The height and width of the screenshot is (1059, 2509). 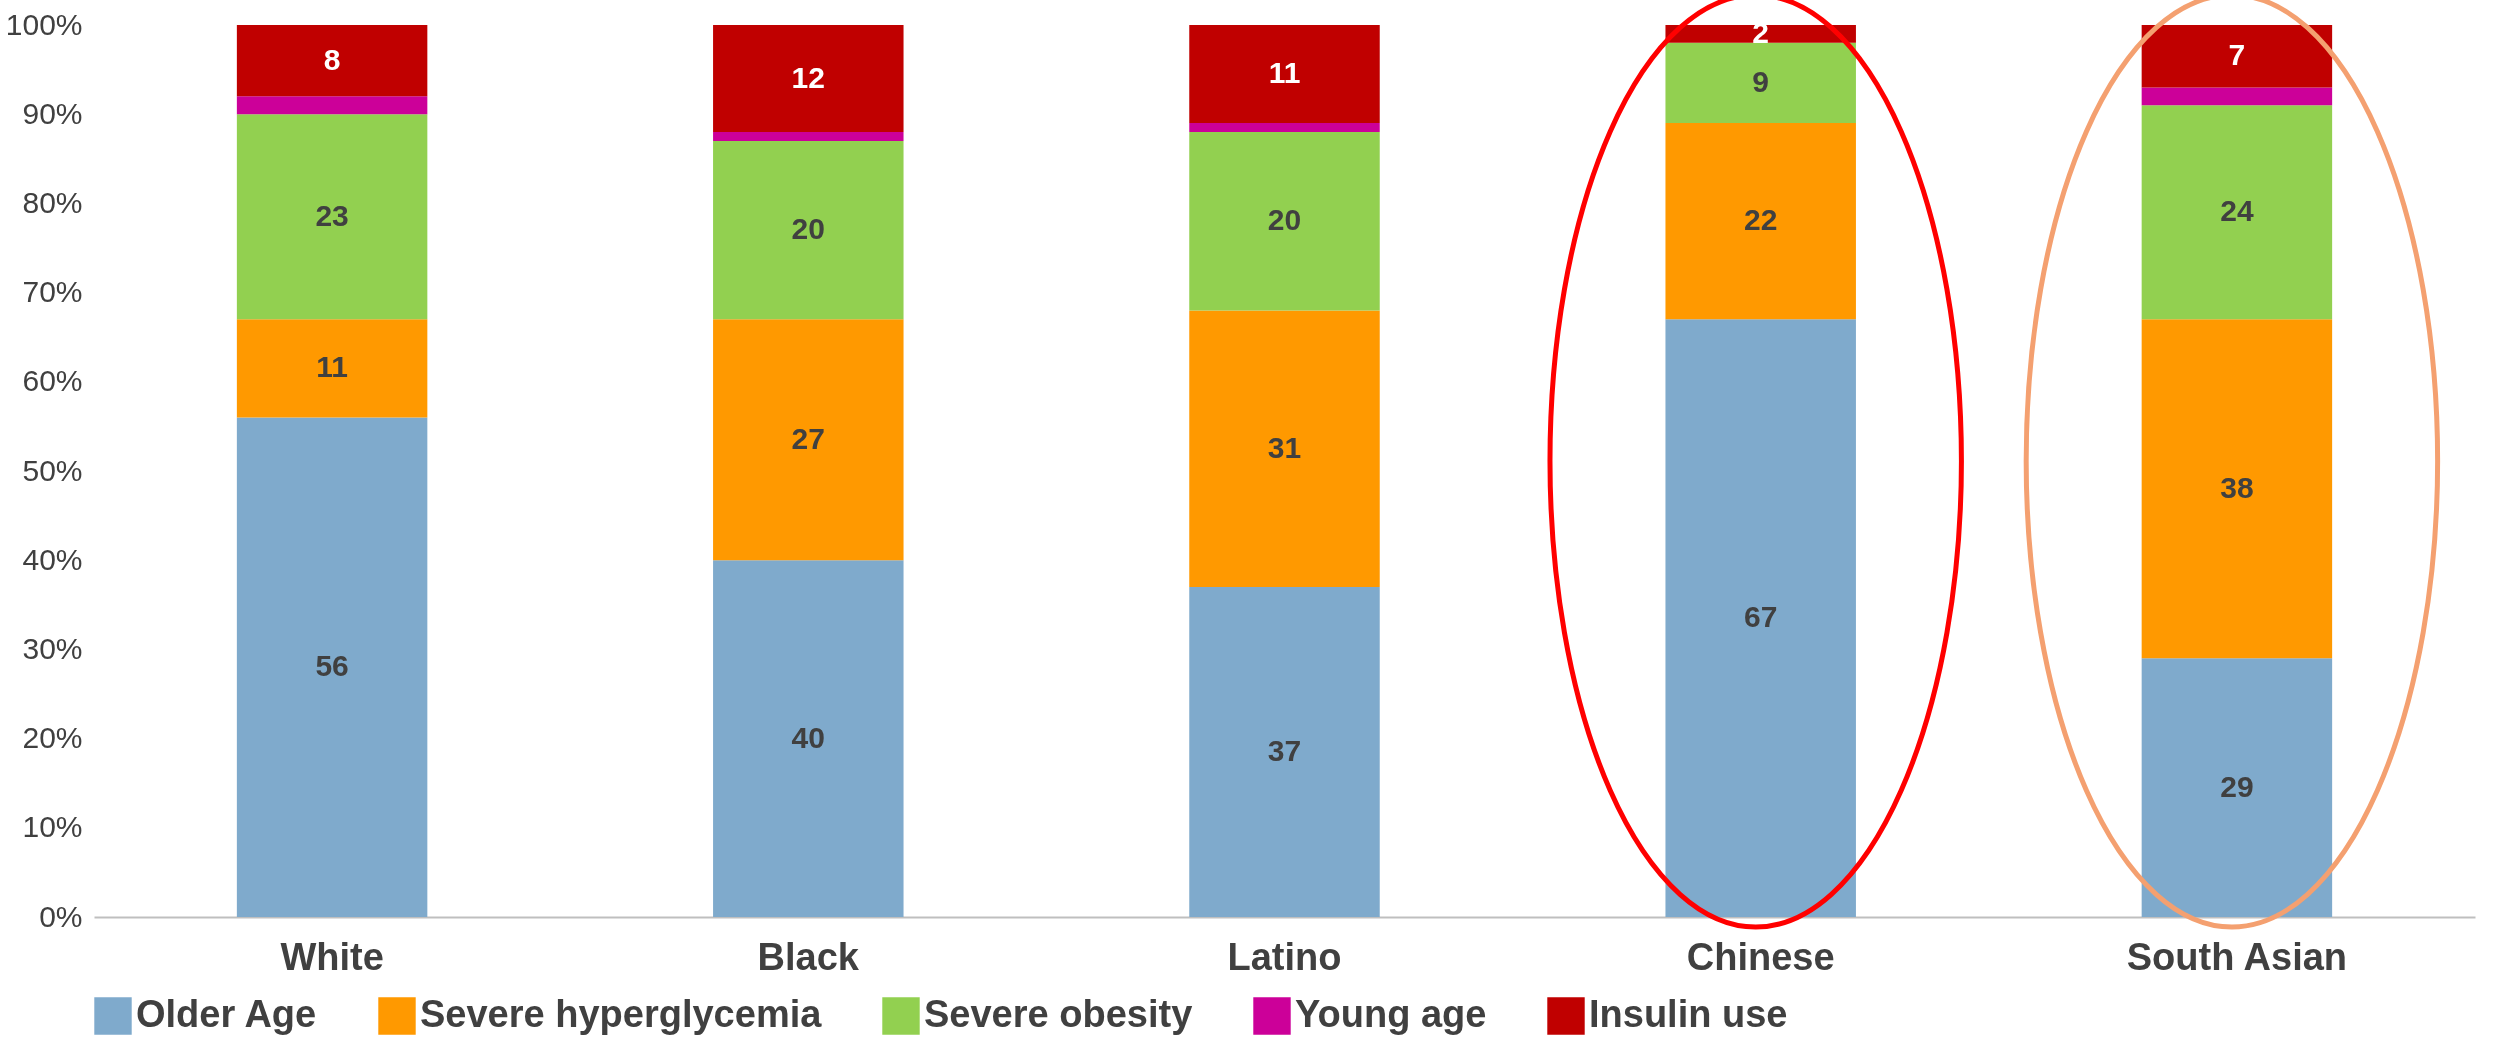 What do you see at coordinates (1760, 956) in the screenshot?
I see `x-tick-label: Chinese` at bounding box center [1760, 956].